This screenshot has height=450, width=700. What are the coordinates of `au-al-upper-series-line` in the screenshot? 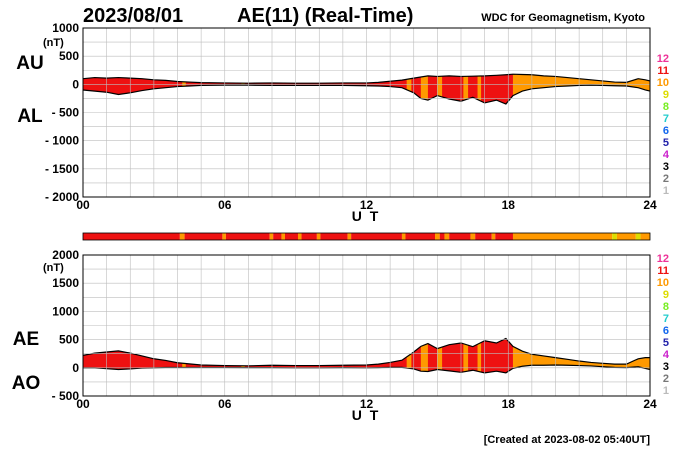 It's located at (366, 78).